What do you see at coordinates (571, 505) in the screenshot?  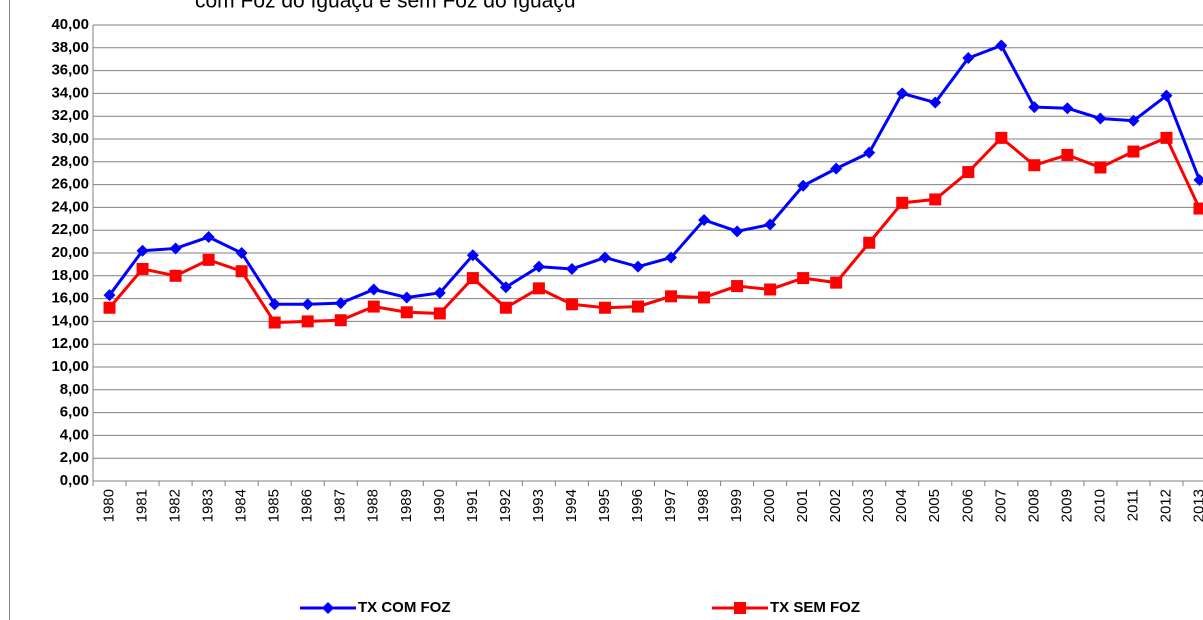 I see `x-tick-label: 1994` at bounding box center [571, 505].